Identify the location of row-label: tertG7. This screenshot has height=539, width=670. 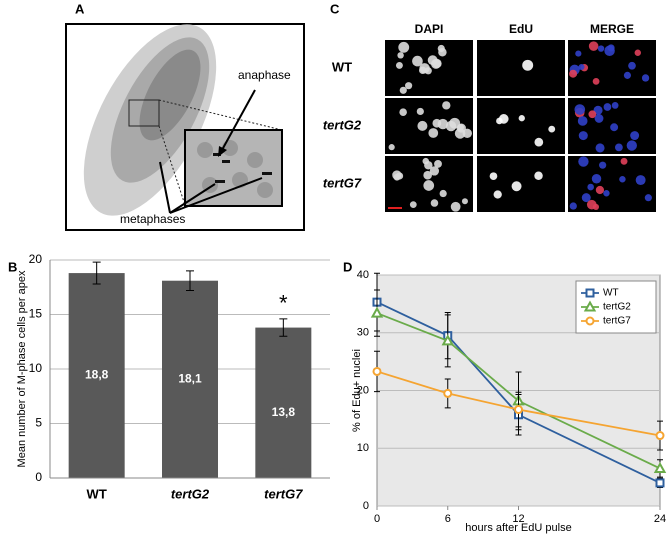
(342, 182).